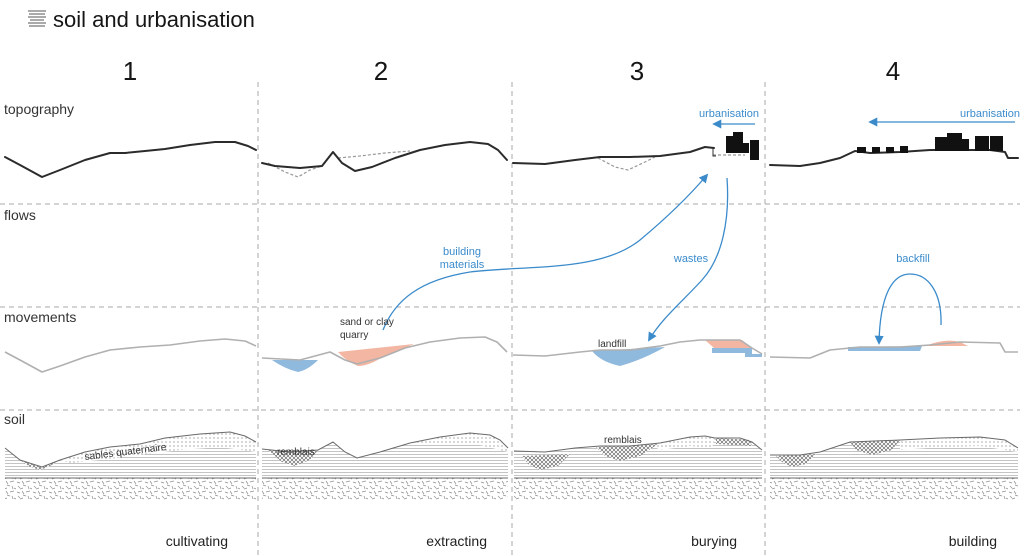 The height and width of the screenshot is (556, 1024). Describe the element at coordinates (197, 541) in the screenshot. I see `stage-label-cultivating: cultivating` at that location.